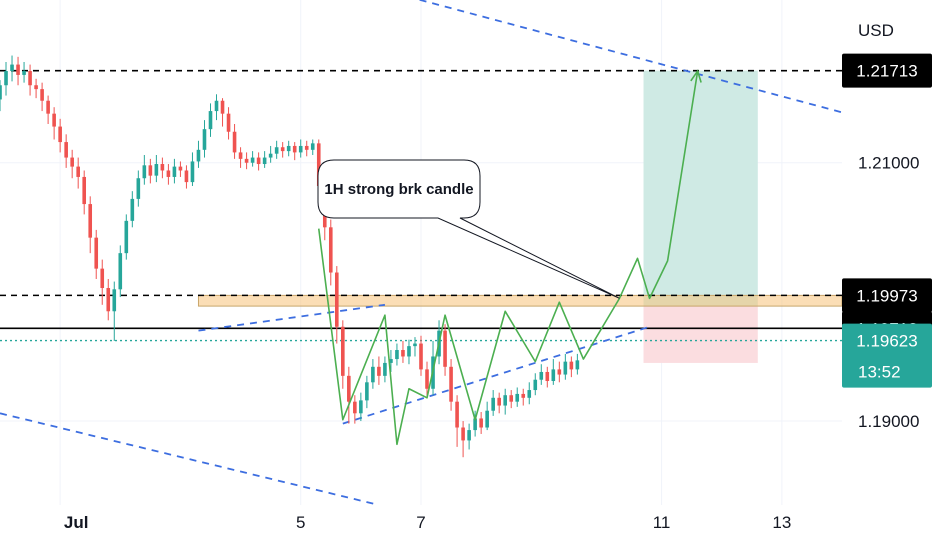  Describe the element at coordinates (700, 334) in the screenshot. I see `stop-area` at that location.